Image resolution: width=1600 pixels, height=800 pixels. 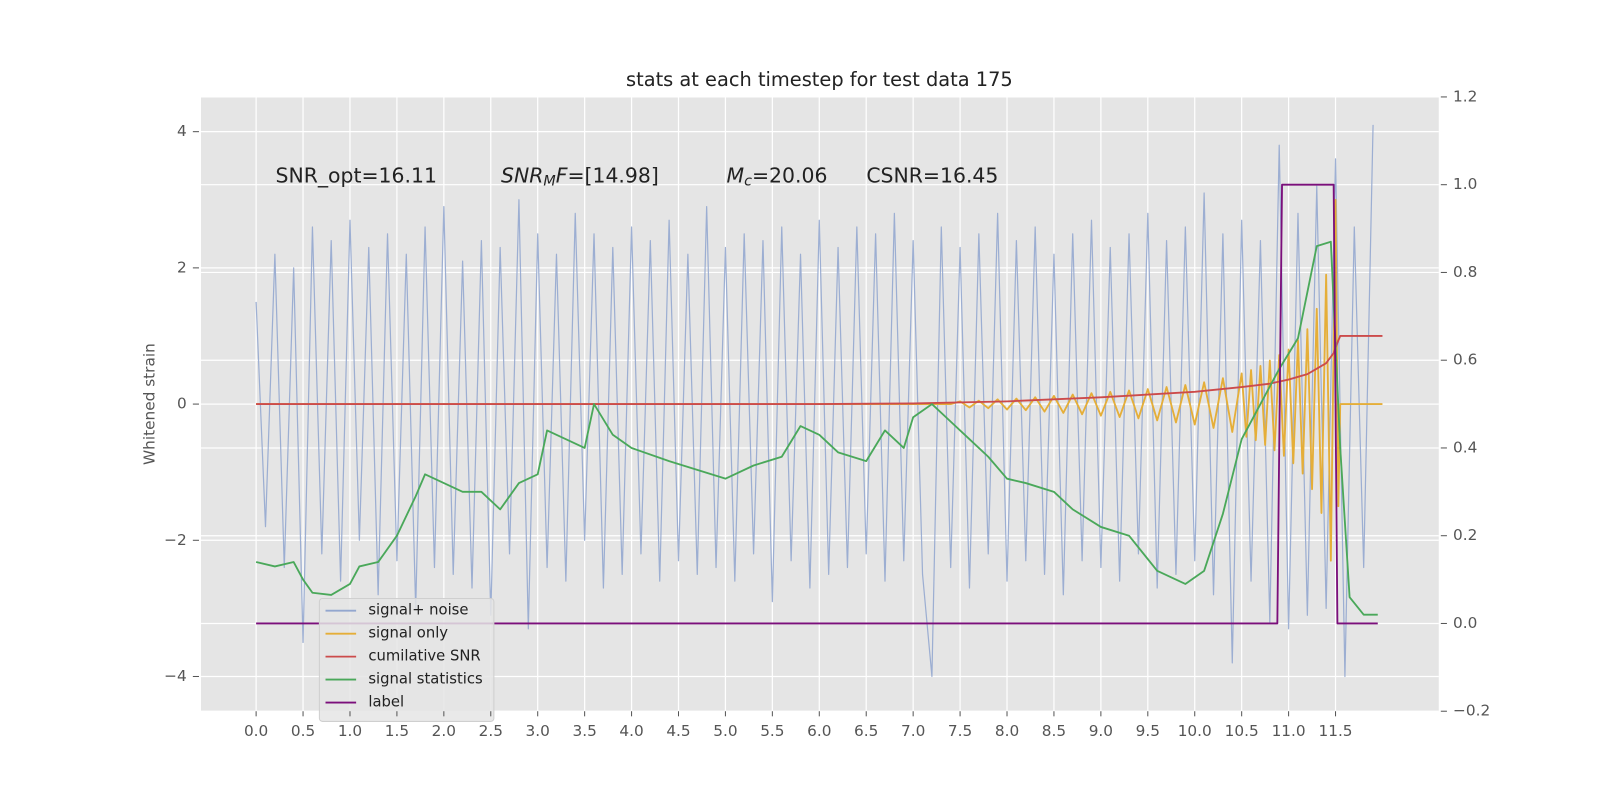 I want to click on y-tick-label: 2, so click(x=182, y=267).